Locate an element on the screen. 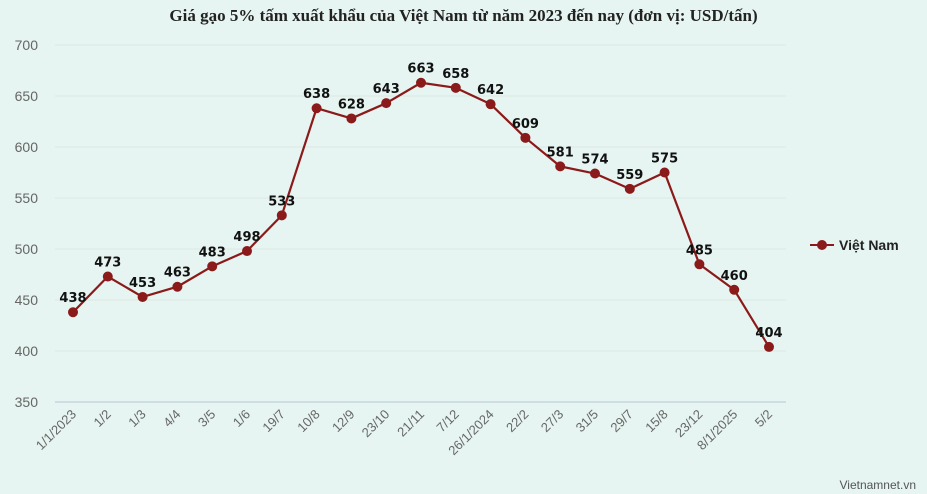  y-tick-label: 650 is located at coordinates (27, 96).